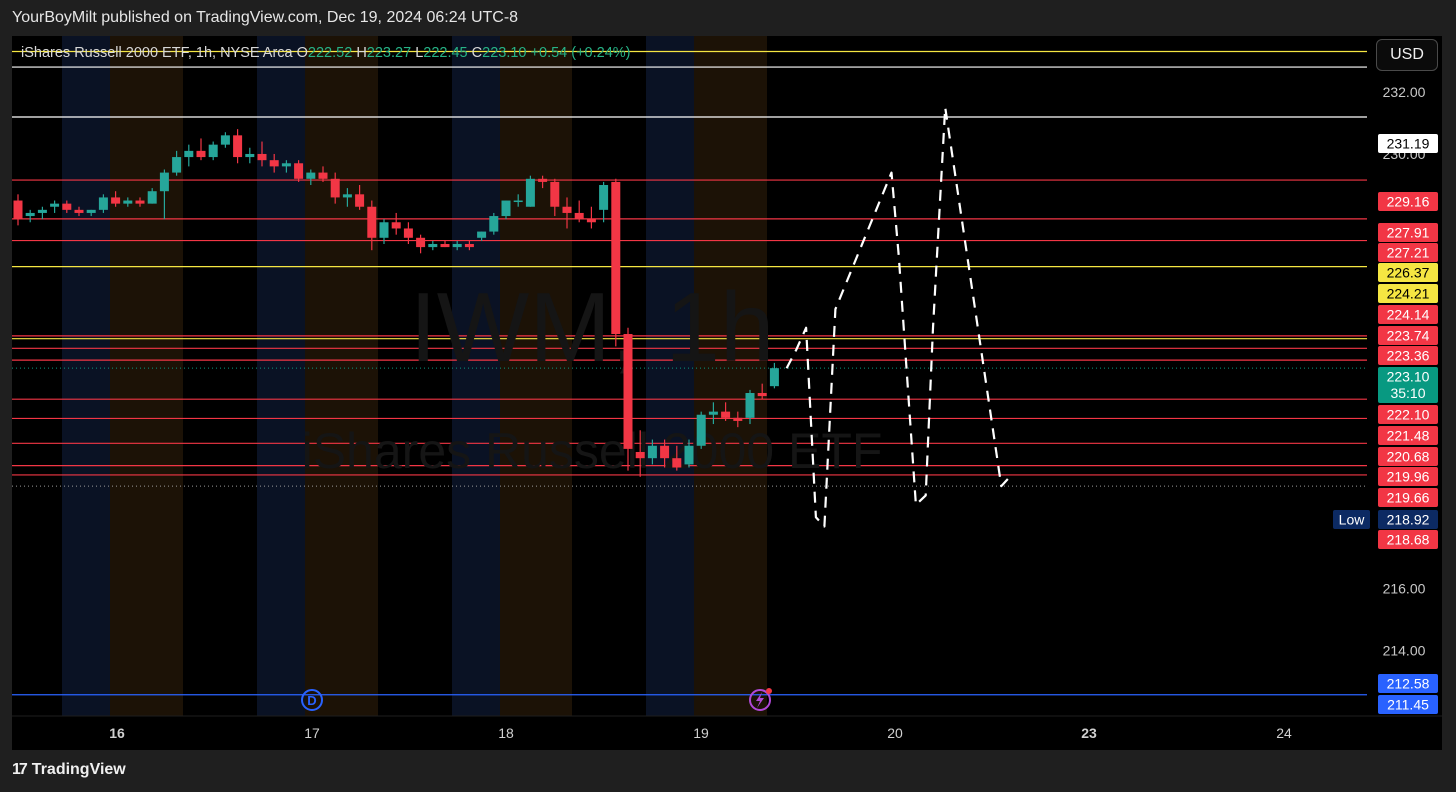  What do you see at coordinates (1284, 733) in the screenshot?
I see `time-tick-label: 24` at bounding box center [1284, 733].